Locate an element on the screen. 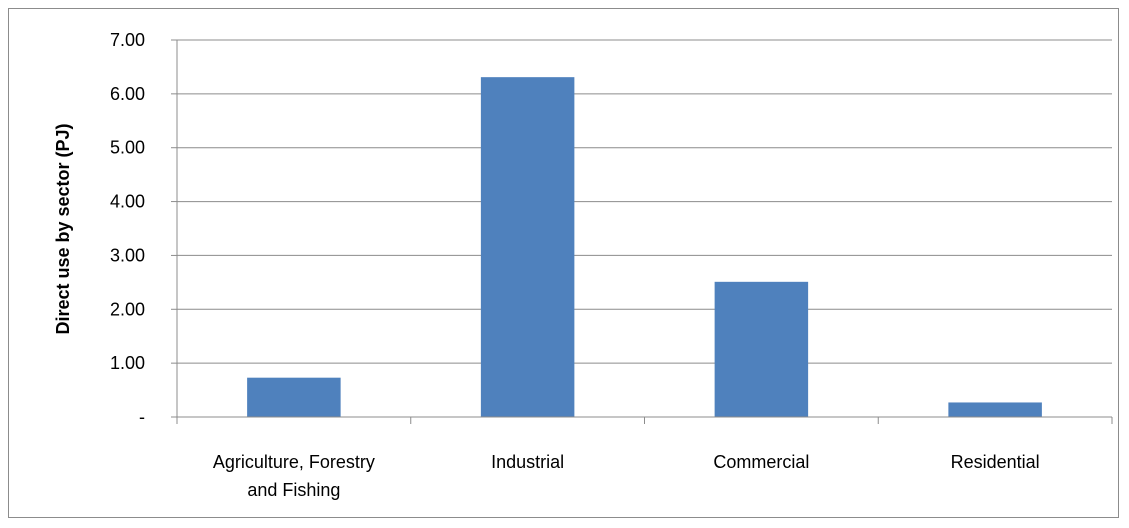  y-tick-label: 7.00 is located at coordinates (127, 40).